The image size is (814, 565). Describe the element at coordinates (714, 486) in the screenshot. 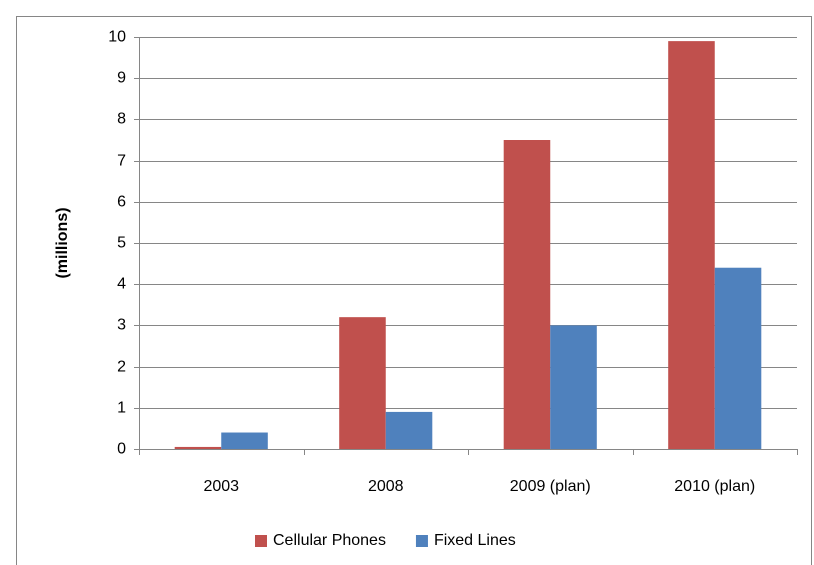

I see `x-tick-label: 2010 (plan)` at that location.